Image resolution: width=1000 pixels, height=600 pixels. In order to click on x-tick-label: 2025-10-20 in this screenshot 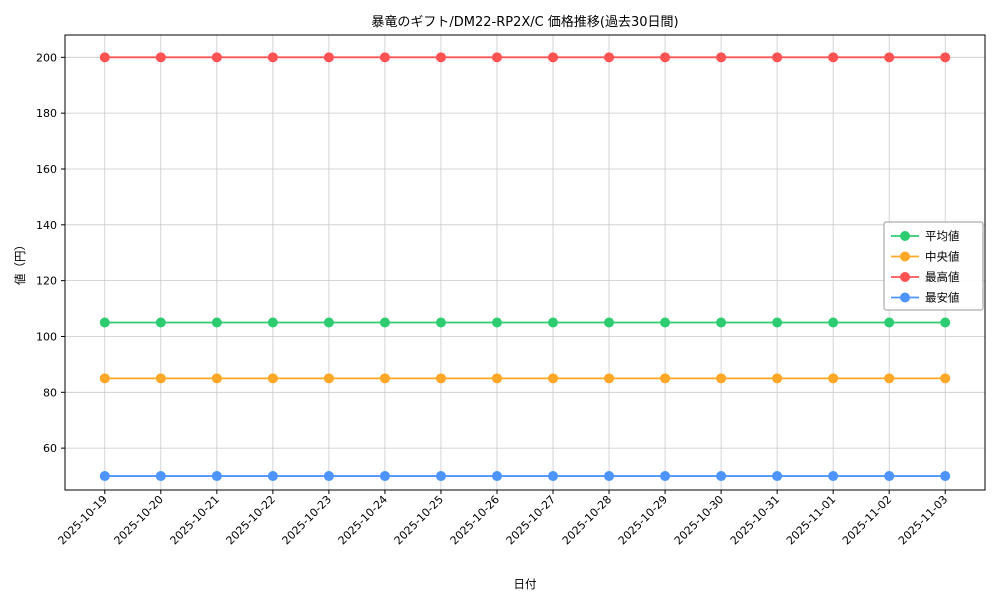, I will do `click(139, 520)`.